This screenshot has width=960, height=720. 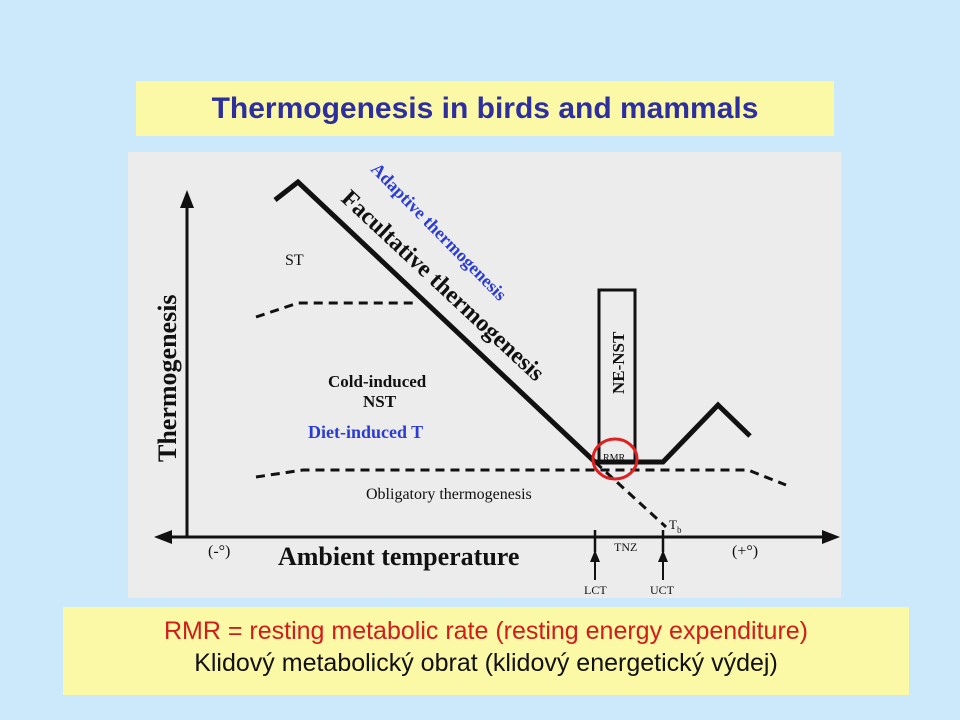 I want to click on page-title: Thermogenesis in birds and mammals, so click(x=485, y=108).